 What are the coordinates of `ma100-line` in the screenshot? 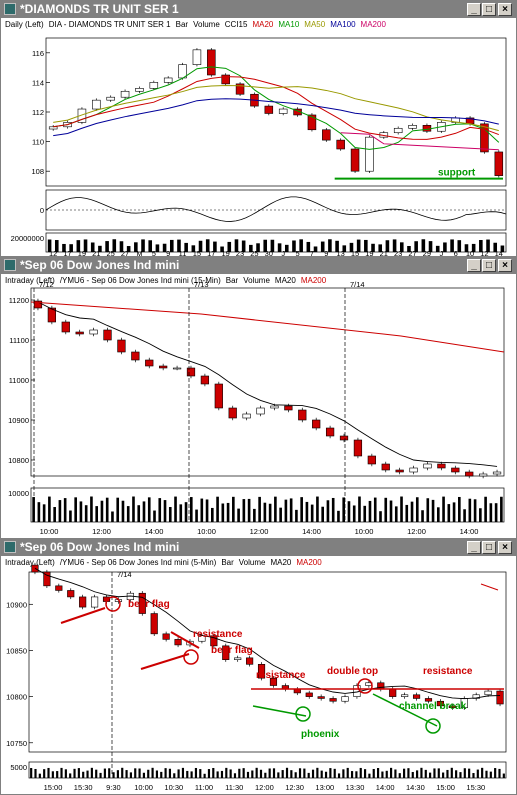 It's located at (276, 117).